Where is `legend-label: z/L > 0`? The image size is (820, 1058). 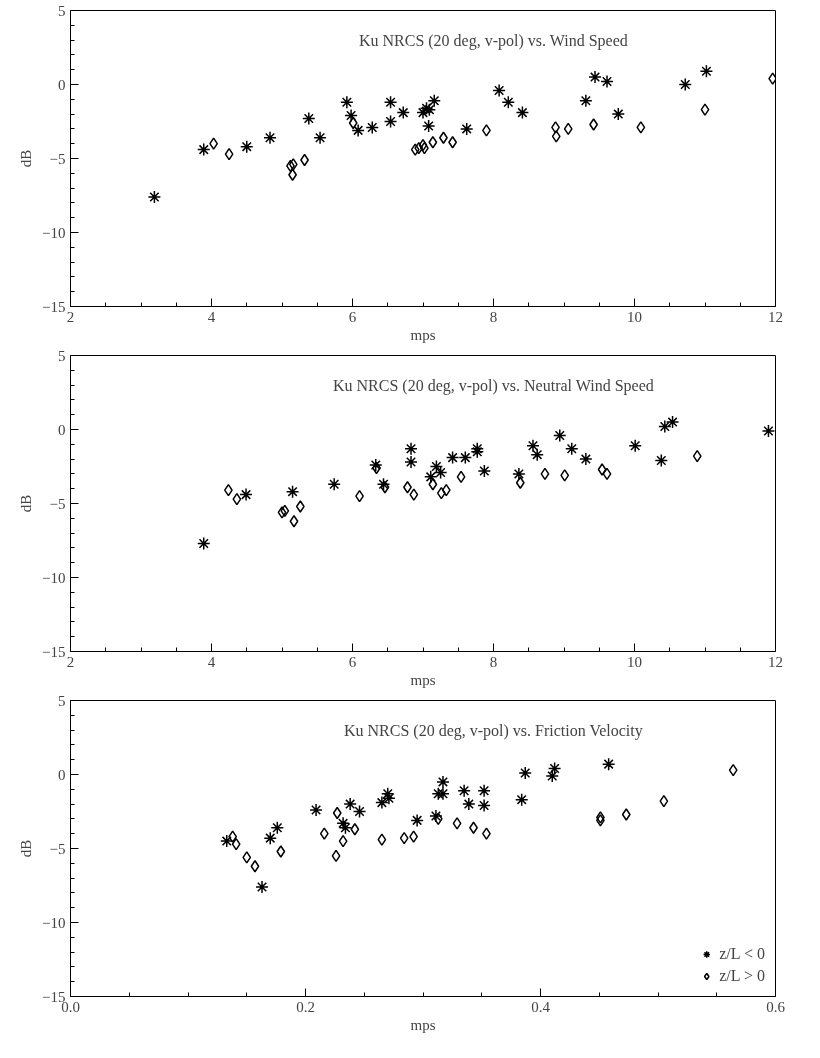
legend-label: z/L > 0 is located at coordinates (742, 976).